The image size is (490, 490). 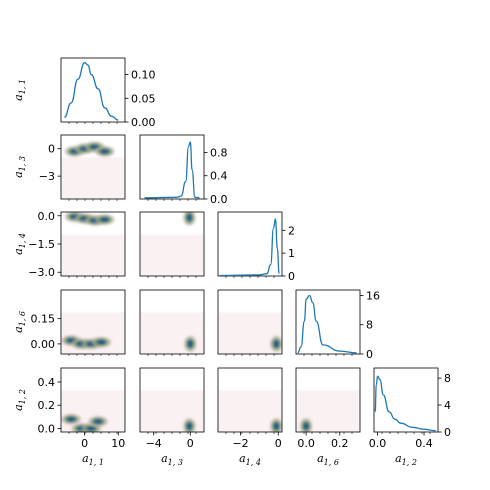 What do you see at coordinates (19, 400) in the screenshot?
I see `yaxis-label-4: a1, 2` at bounding box center [19, 400].